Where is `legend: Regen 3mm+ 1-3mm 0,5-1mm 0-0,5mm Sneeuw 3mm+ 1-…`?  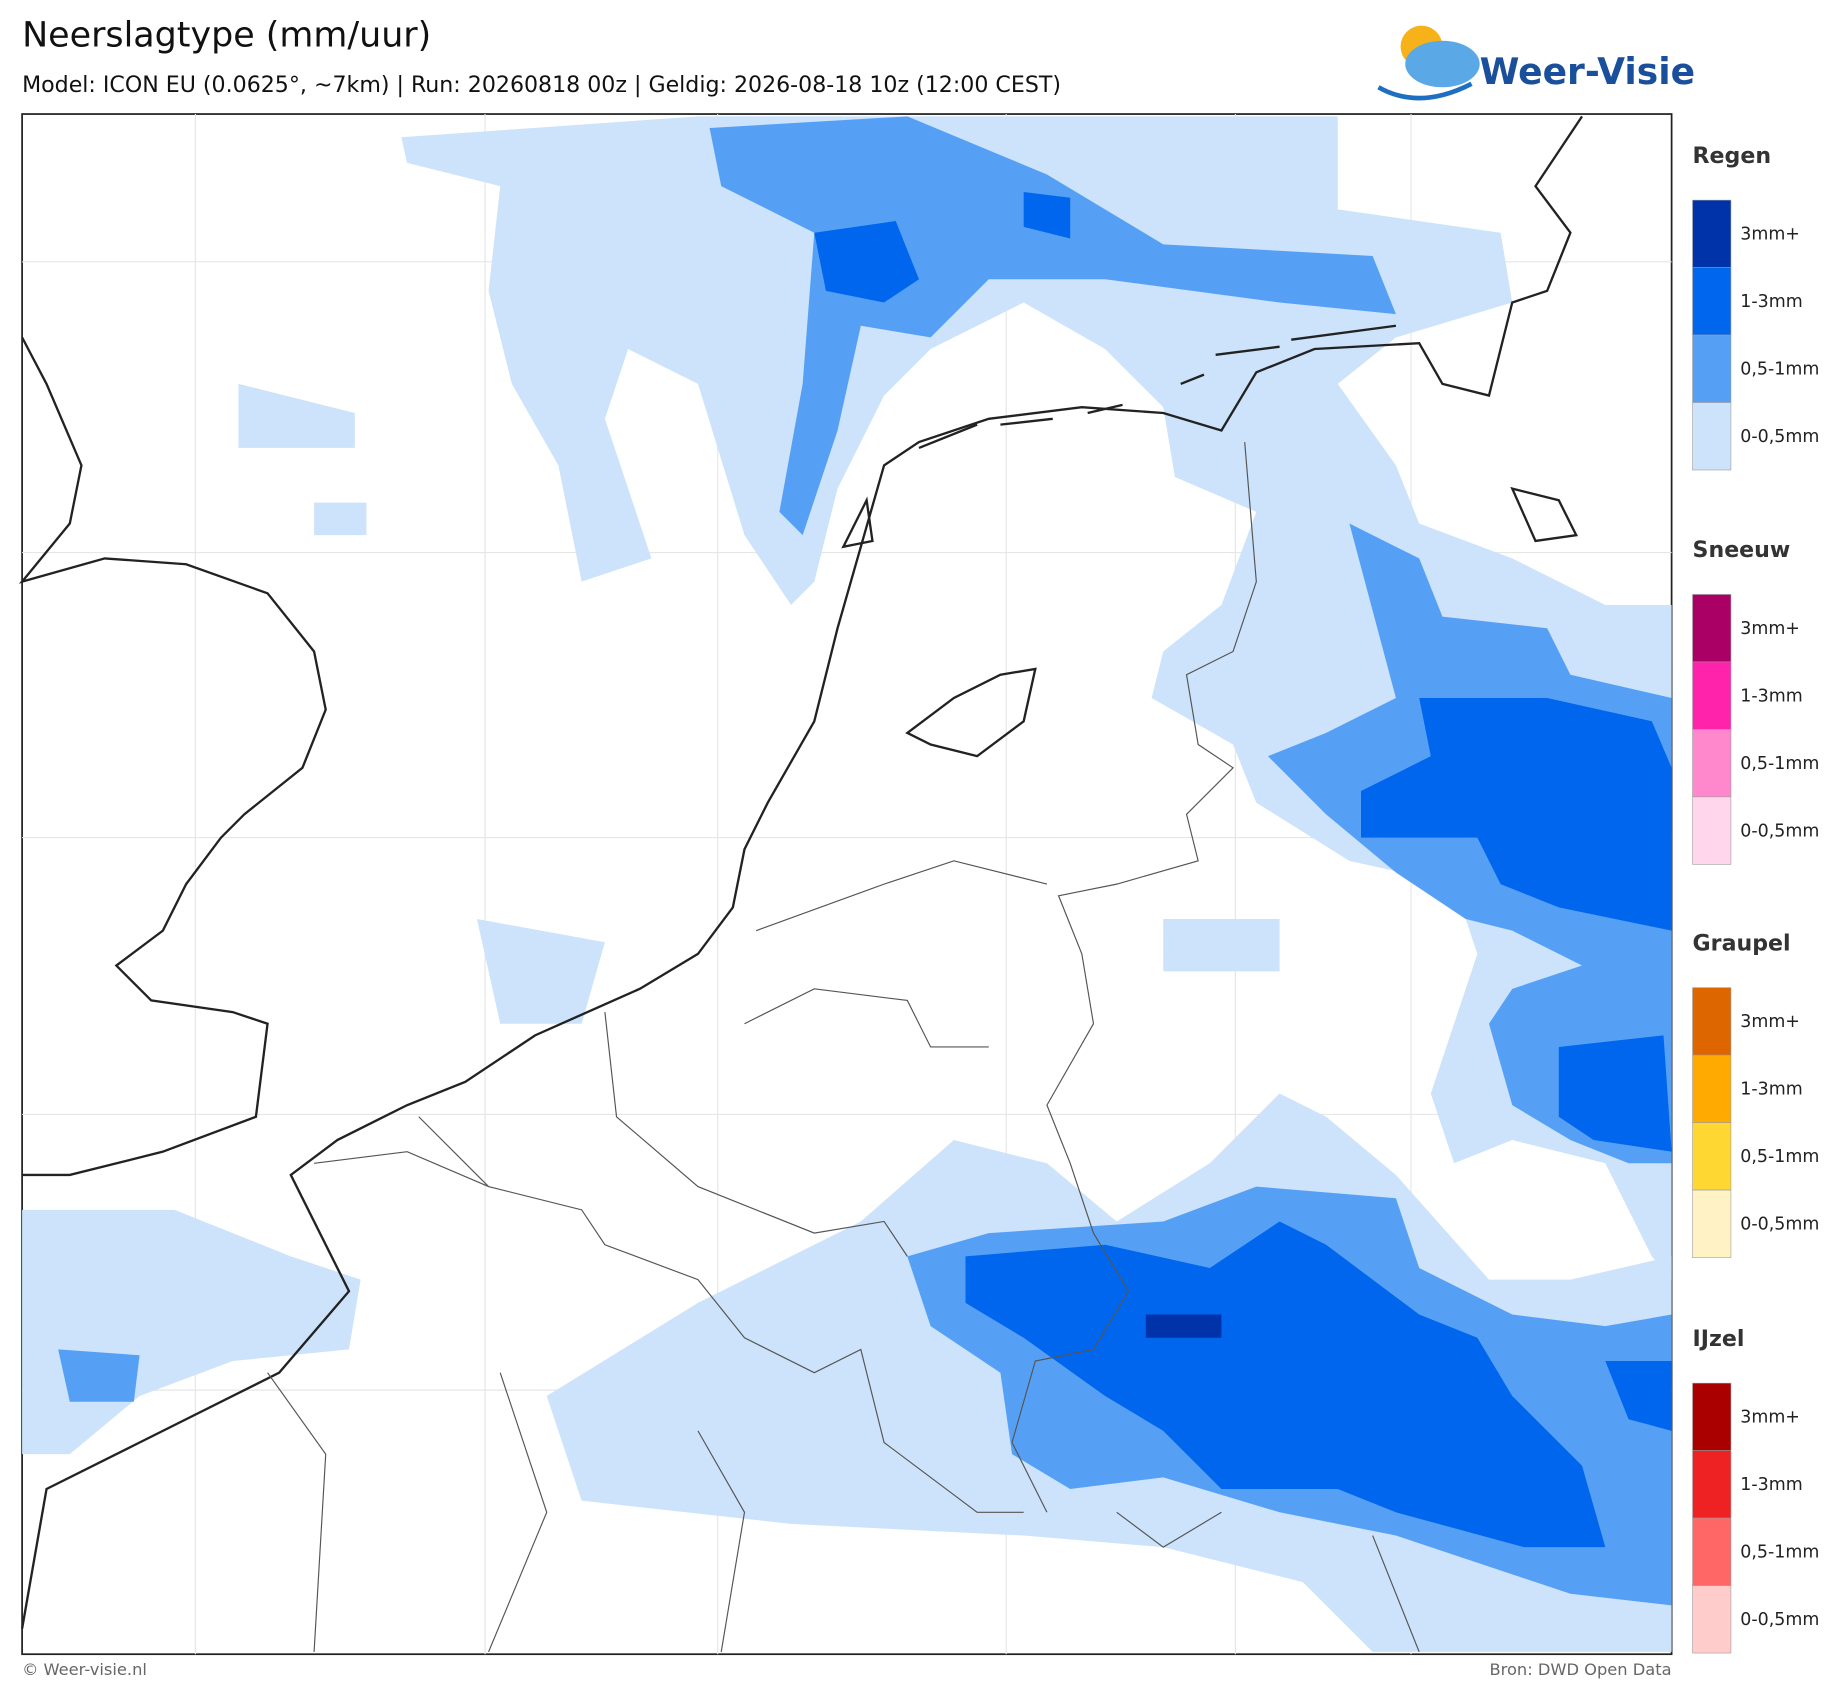
legend: Regen 3mm+ 1-3mm 0,5-1mm 0-0,5mm Sneeuw 3mm+ 1-… is located at coordinates (1755, 898).